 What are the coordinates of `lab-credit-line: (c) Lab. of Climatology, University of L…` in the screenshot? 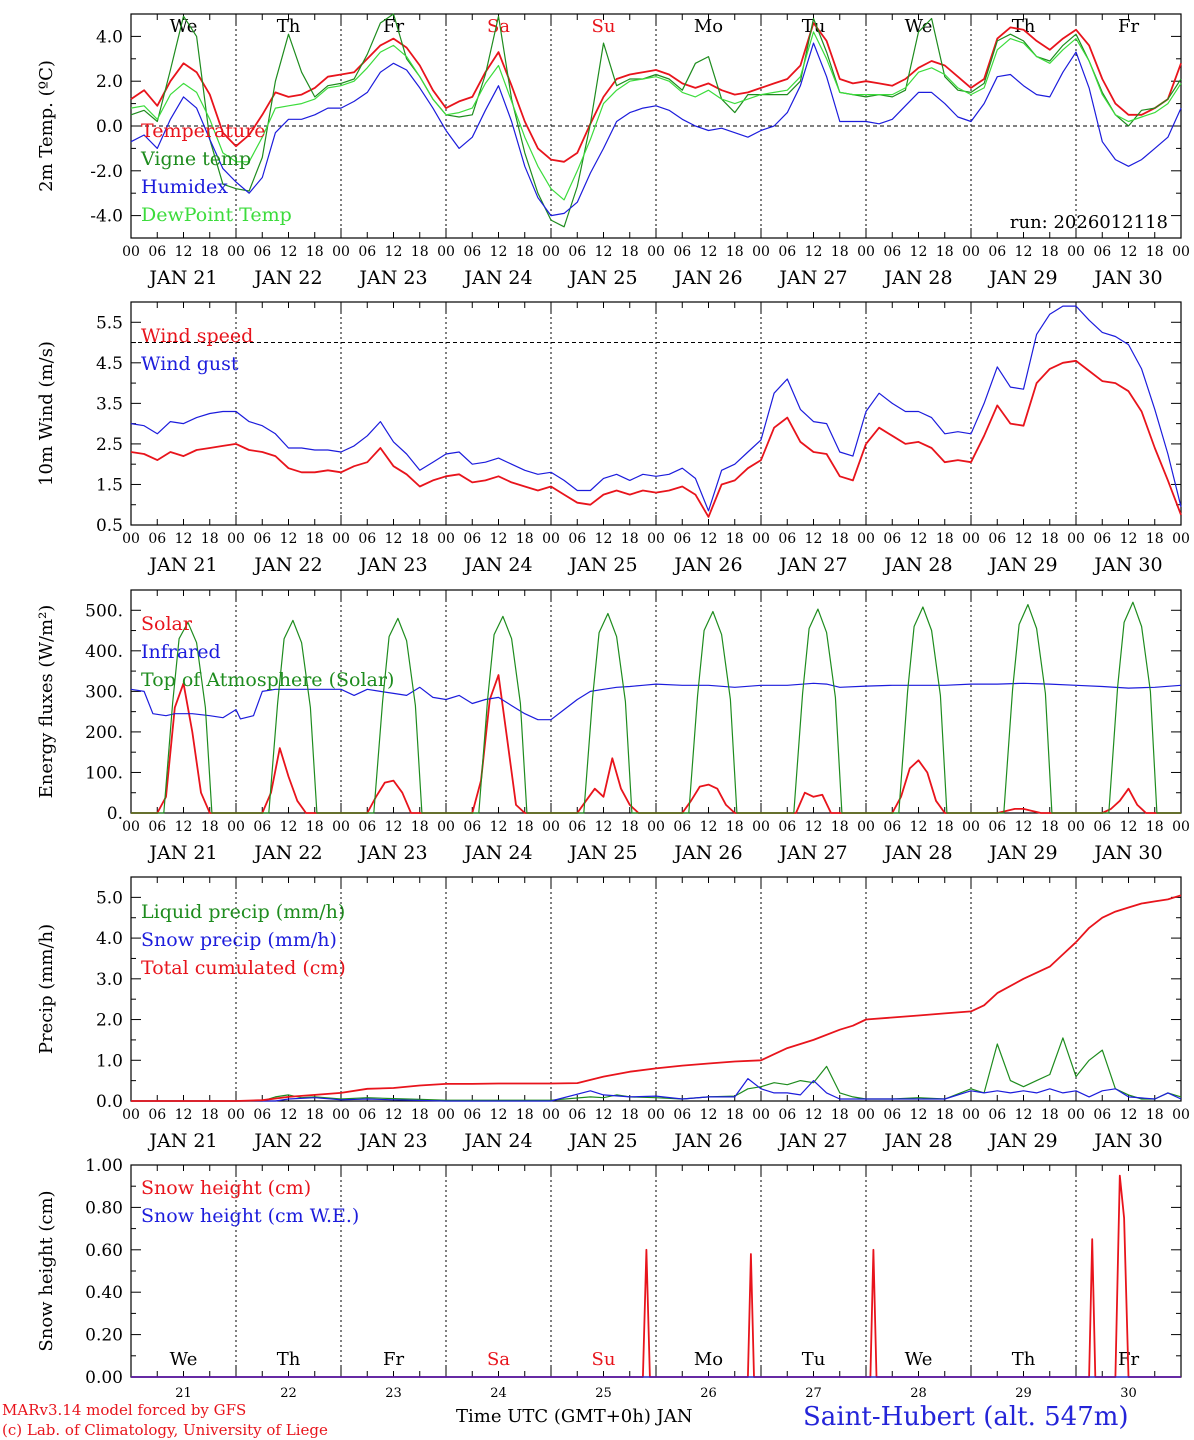 It's located at (165, 1430).